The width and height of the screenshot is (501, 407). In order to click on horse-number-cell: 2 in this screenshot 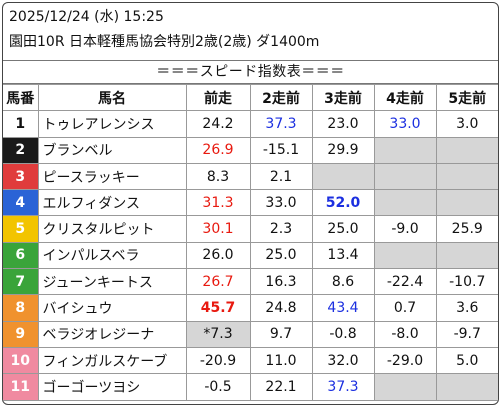, I will do `click(21, 150)`.